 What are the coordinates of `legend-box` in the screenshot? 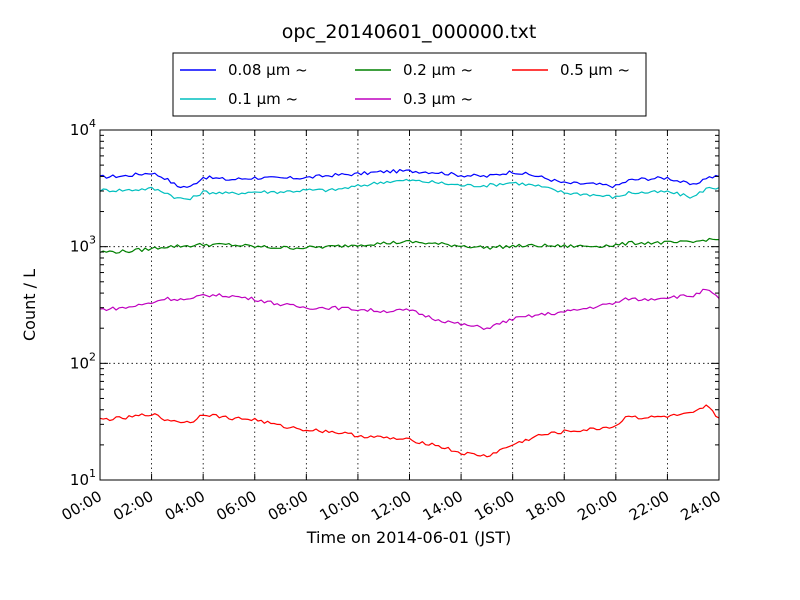 It's located at (409, 84).